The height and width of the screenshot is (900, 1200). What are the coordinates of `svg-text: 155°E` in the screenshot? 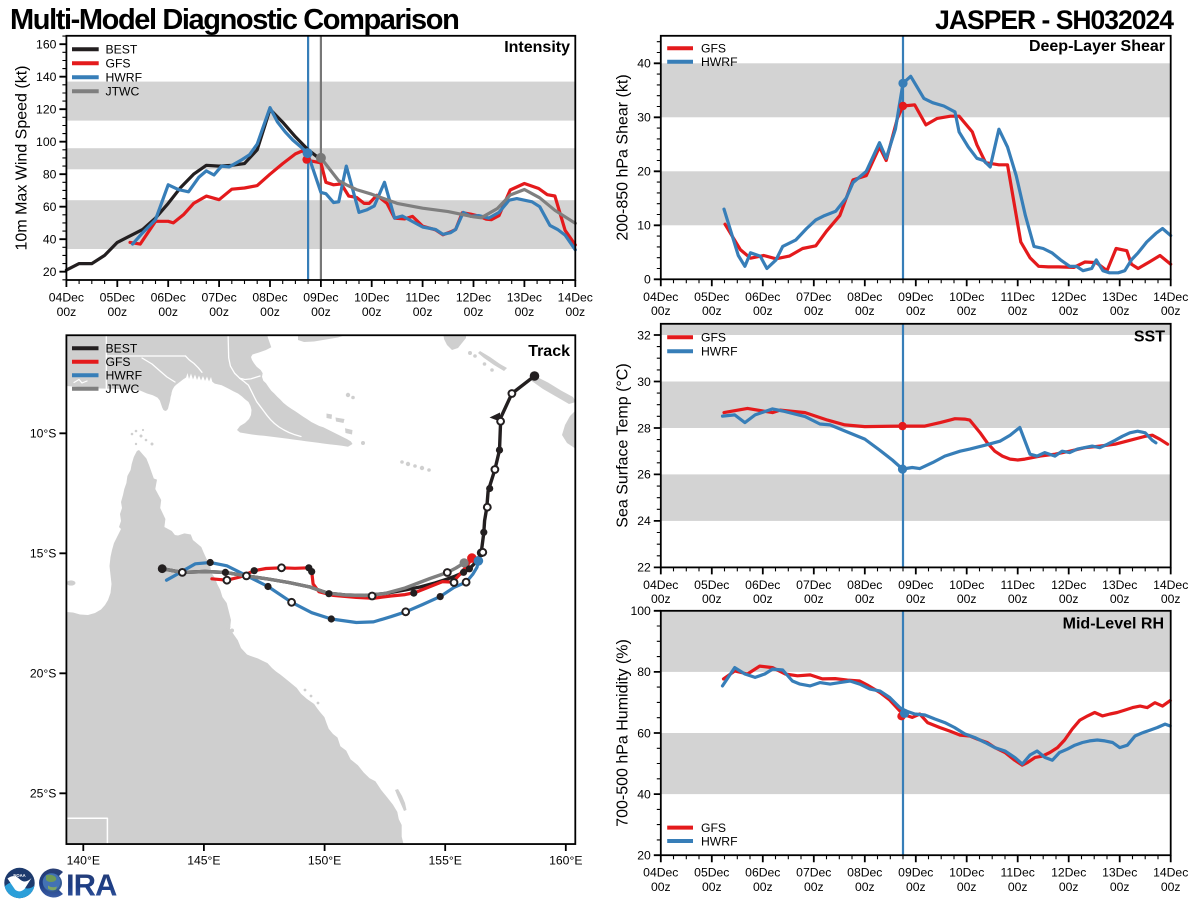 It's located at (445, 861).